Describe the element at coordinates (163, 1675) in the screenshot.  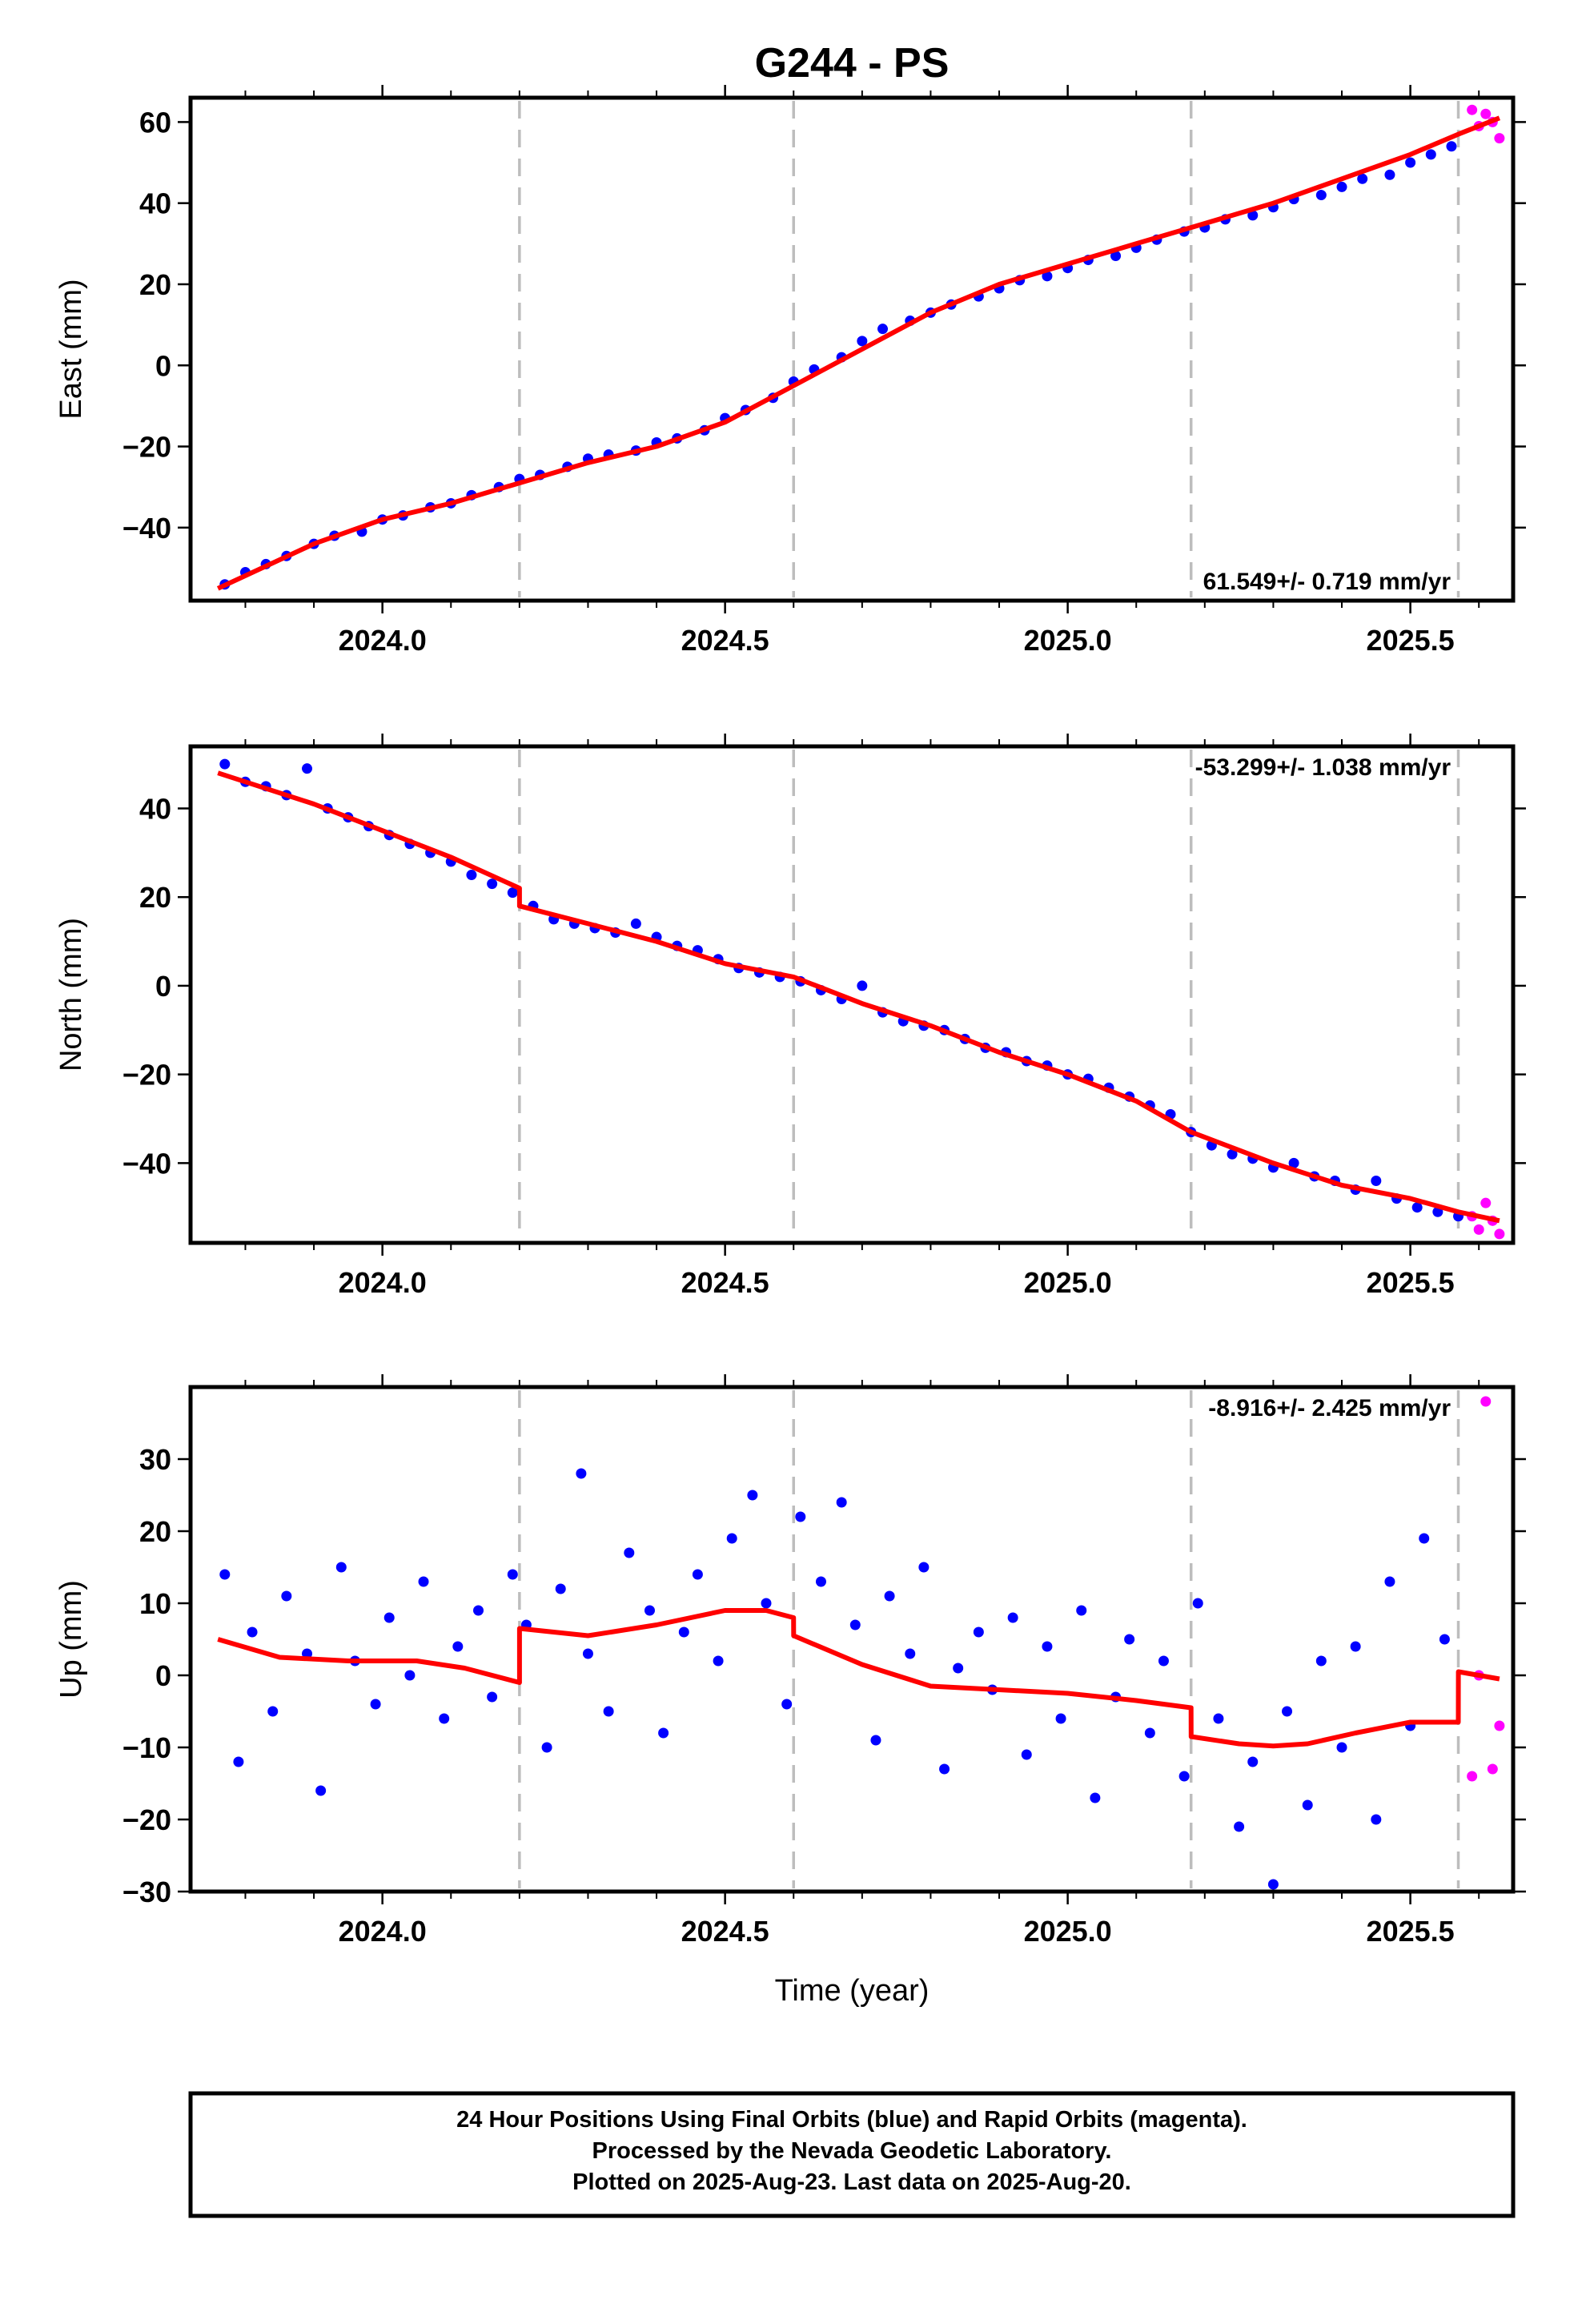
I see `up-y-tick-label: 0` at that location.